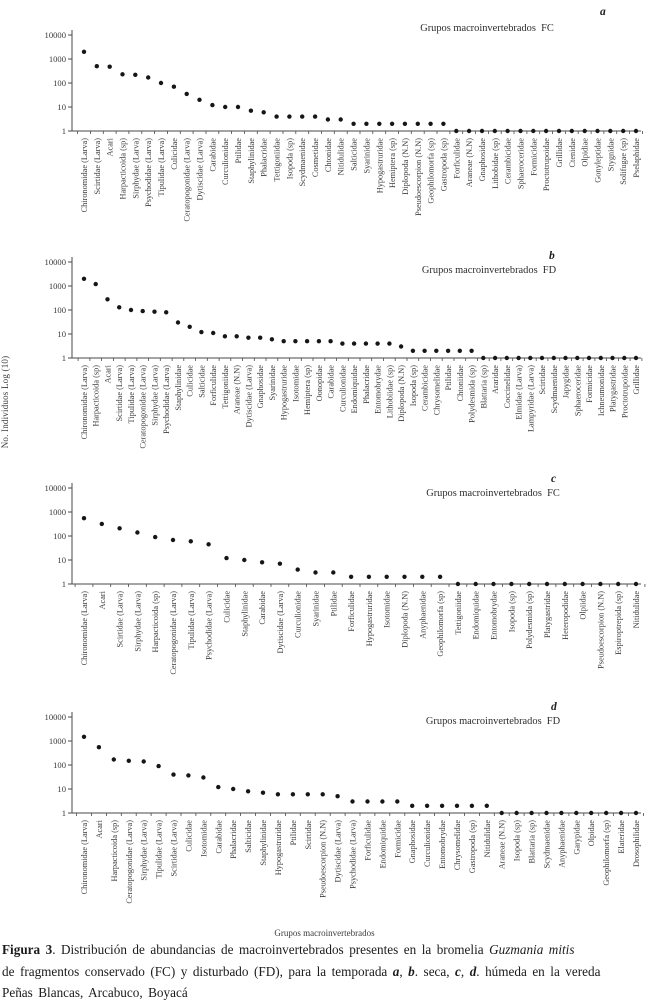 This screenshot has height=1008, width=649. What do you see at coordinates (131, 394) in the screenshot?
I see `x-tick-label: Tipulidae (Larva)` at bounding box center [131, 394].